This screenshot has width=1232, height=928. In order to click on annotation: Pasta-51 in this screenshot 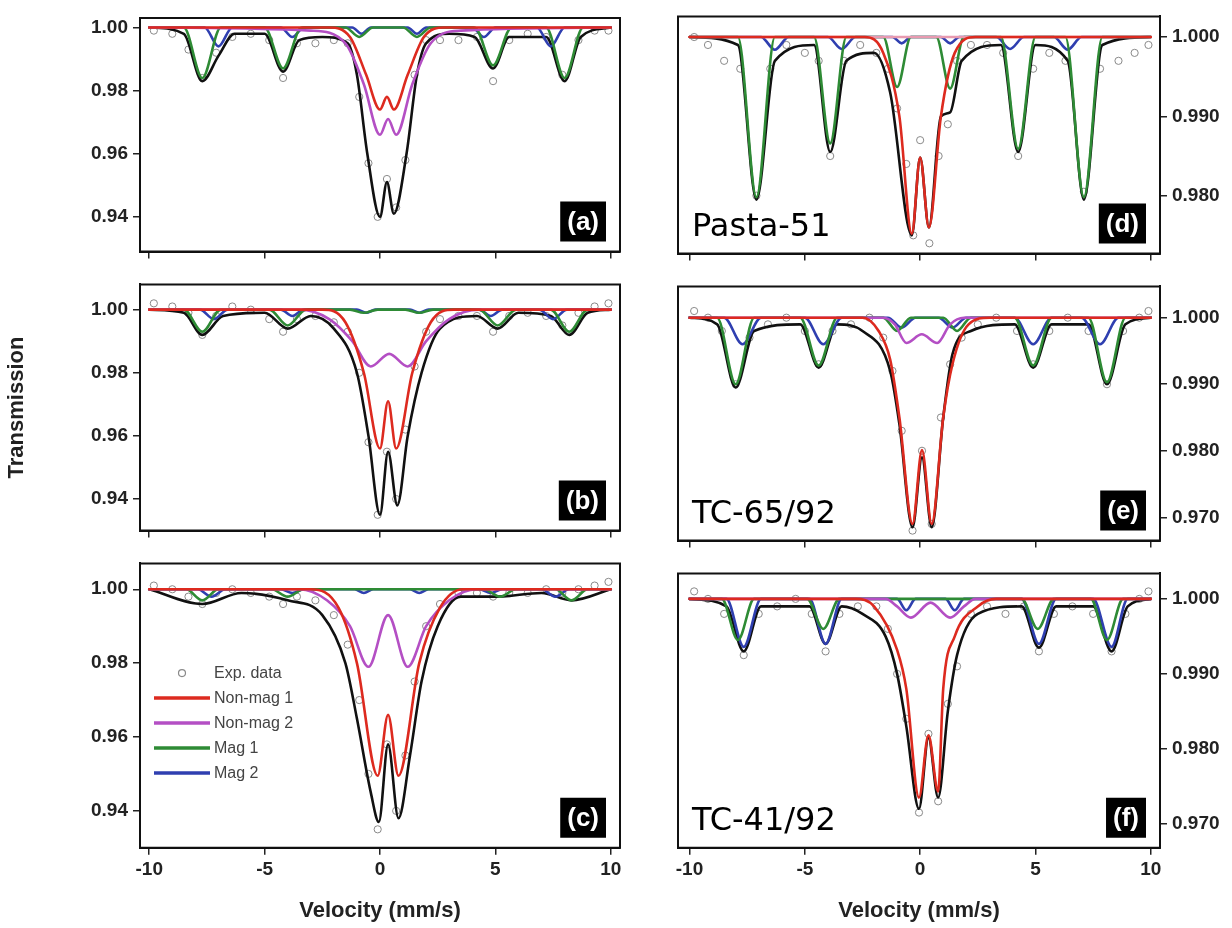, I will do `click(761, 224)`.